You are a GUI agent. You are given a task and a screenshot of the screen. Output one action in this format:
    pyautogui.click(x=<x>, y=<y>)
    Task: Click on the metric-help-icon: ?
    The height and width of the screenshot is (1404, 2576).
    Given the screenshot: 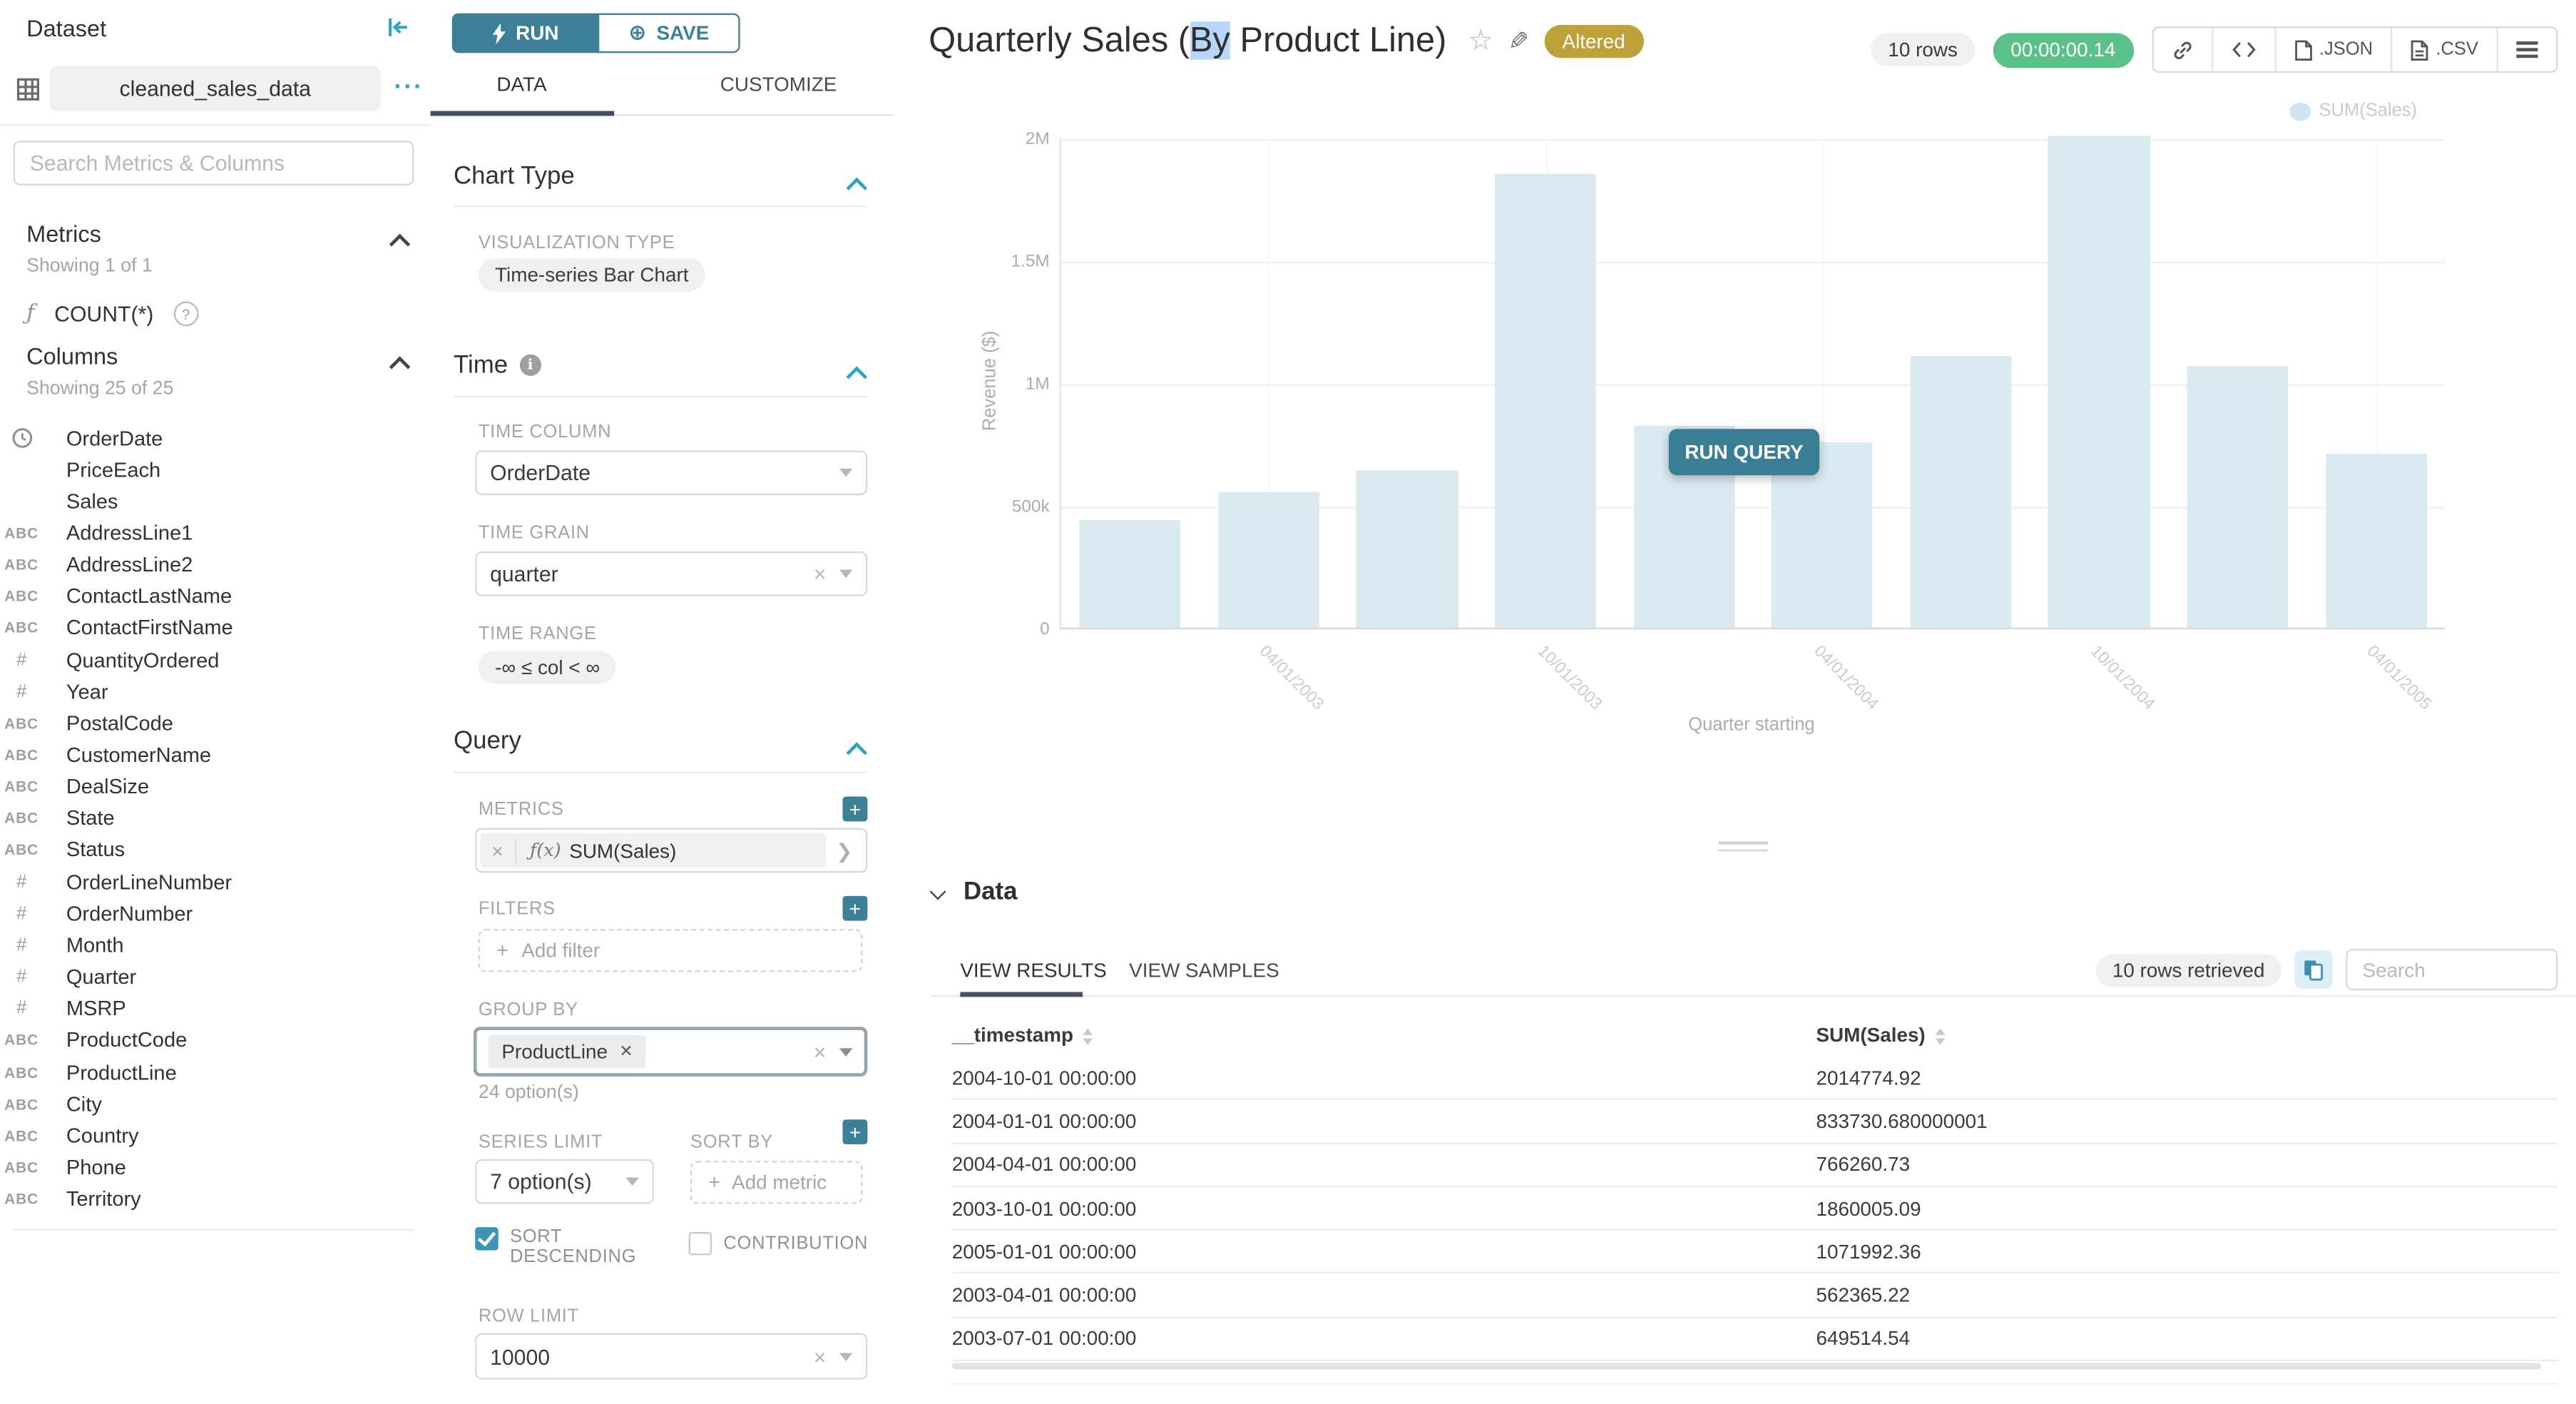 What is the action you would take?
    pyautogui.click(x=186, y=314)
    